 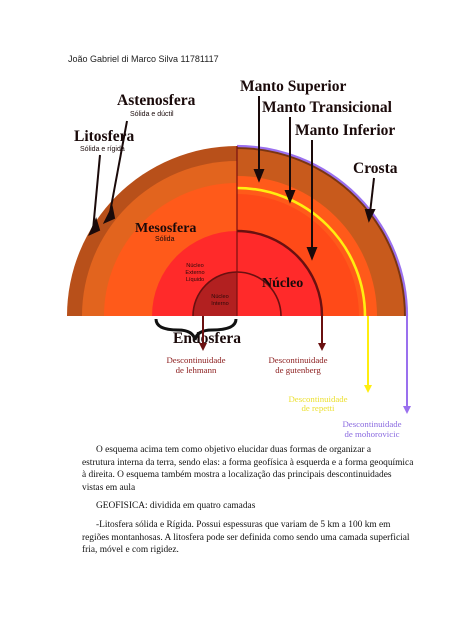 I want to click on litosfera-arrowhead, so click(x=94, y=226).